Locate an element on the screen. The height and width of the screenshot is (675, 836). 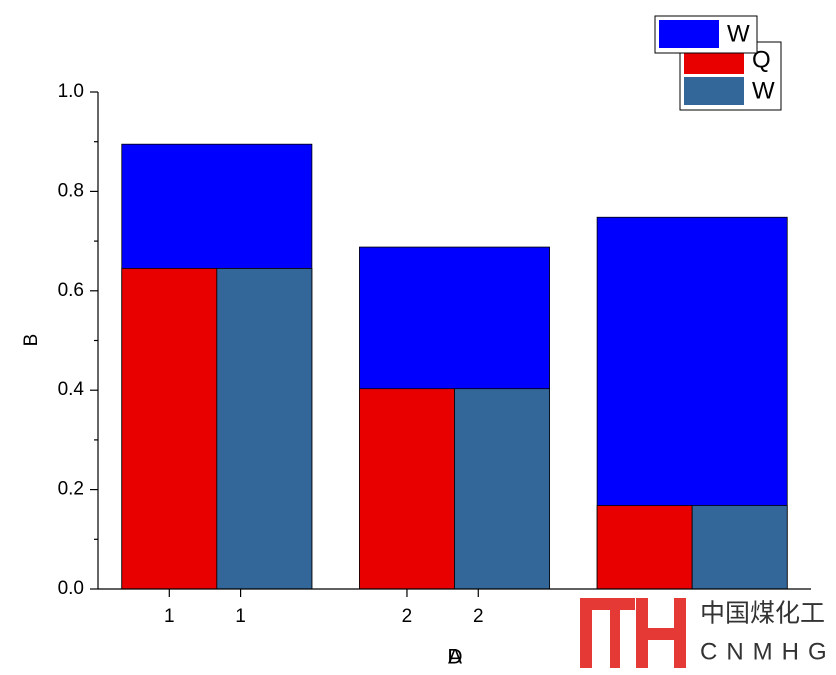
y-tick-label: 0.6 is located at coordinates (71, 290).